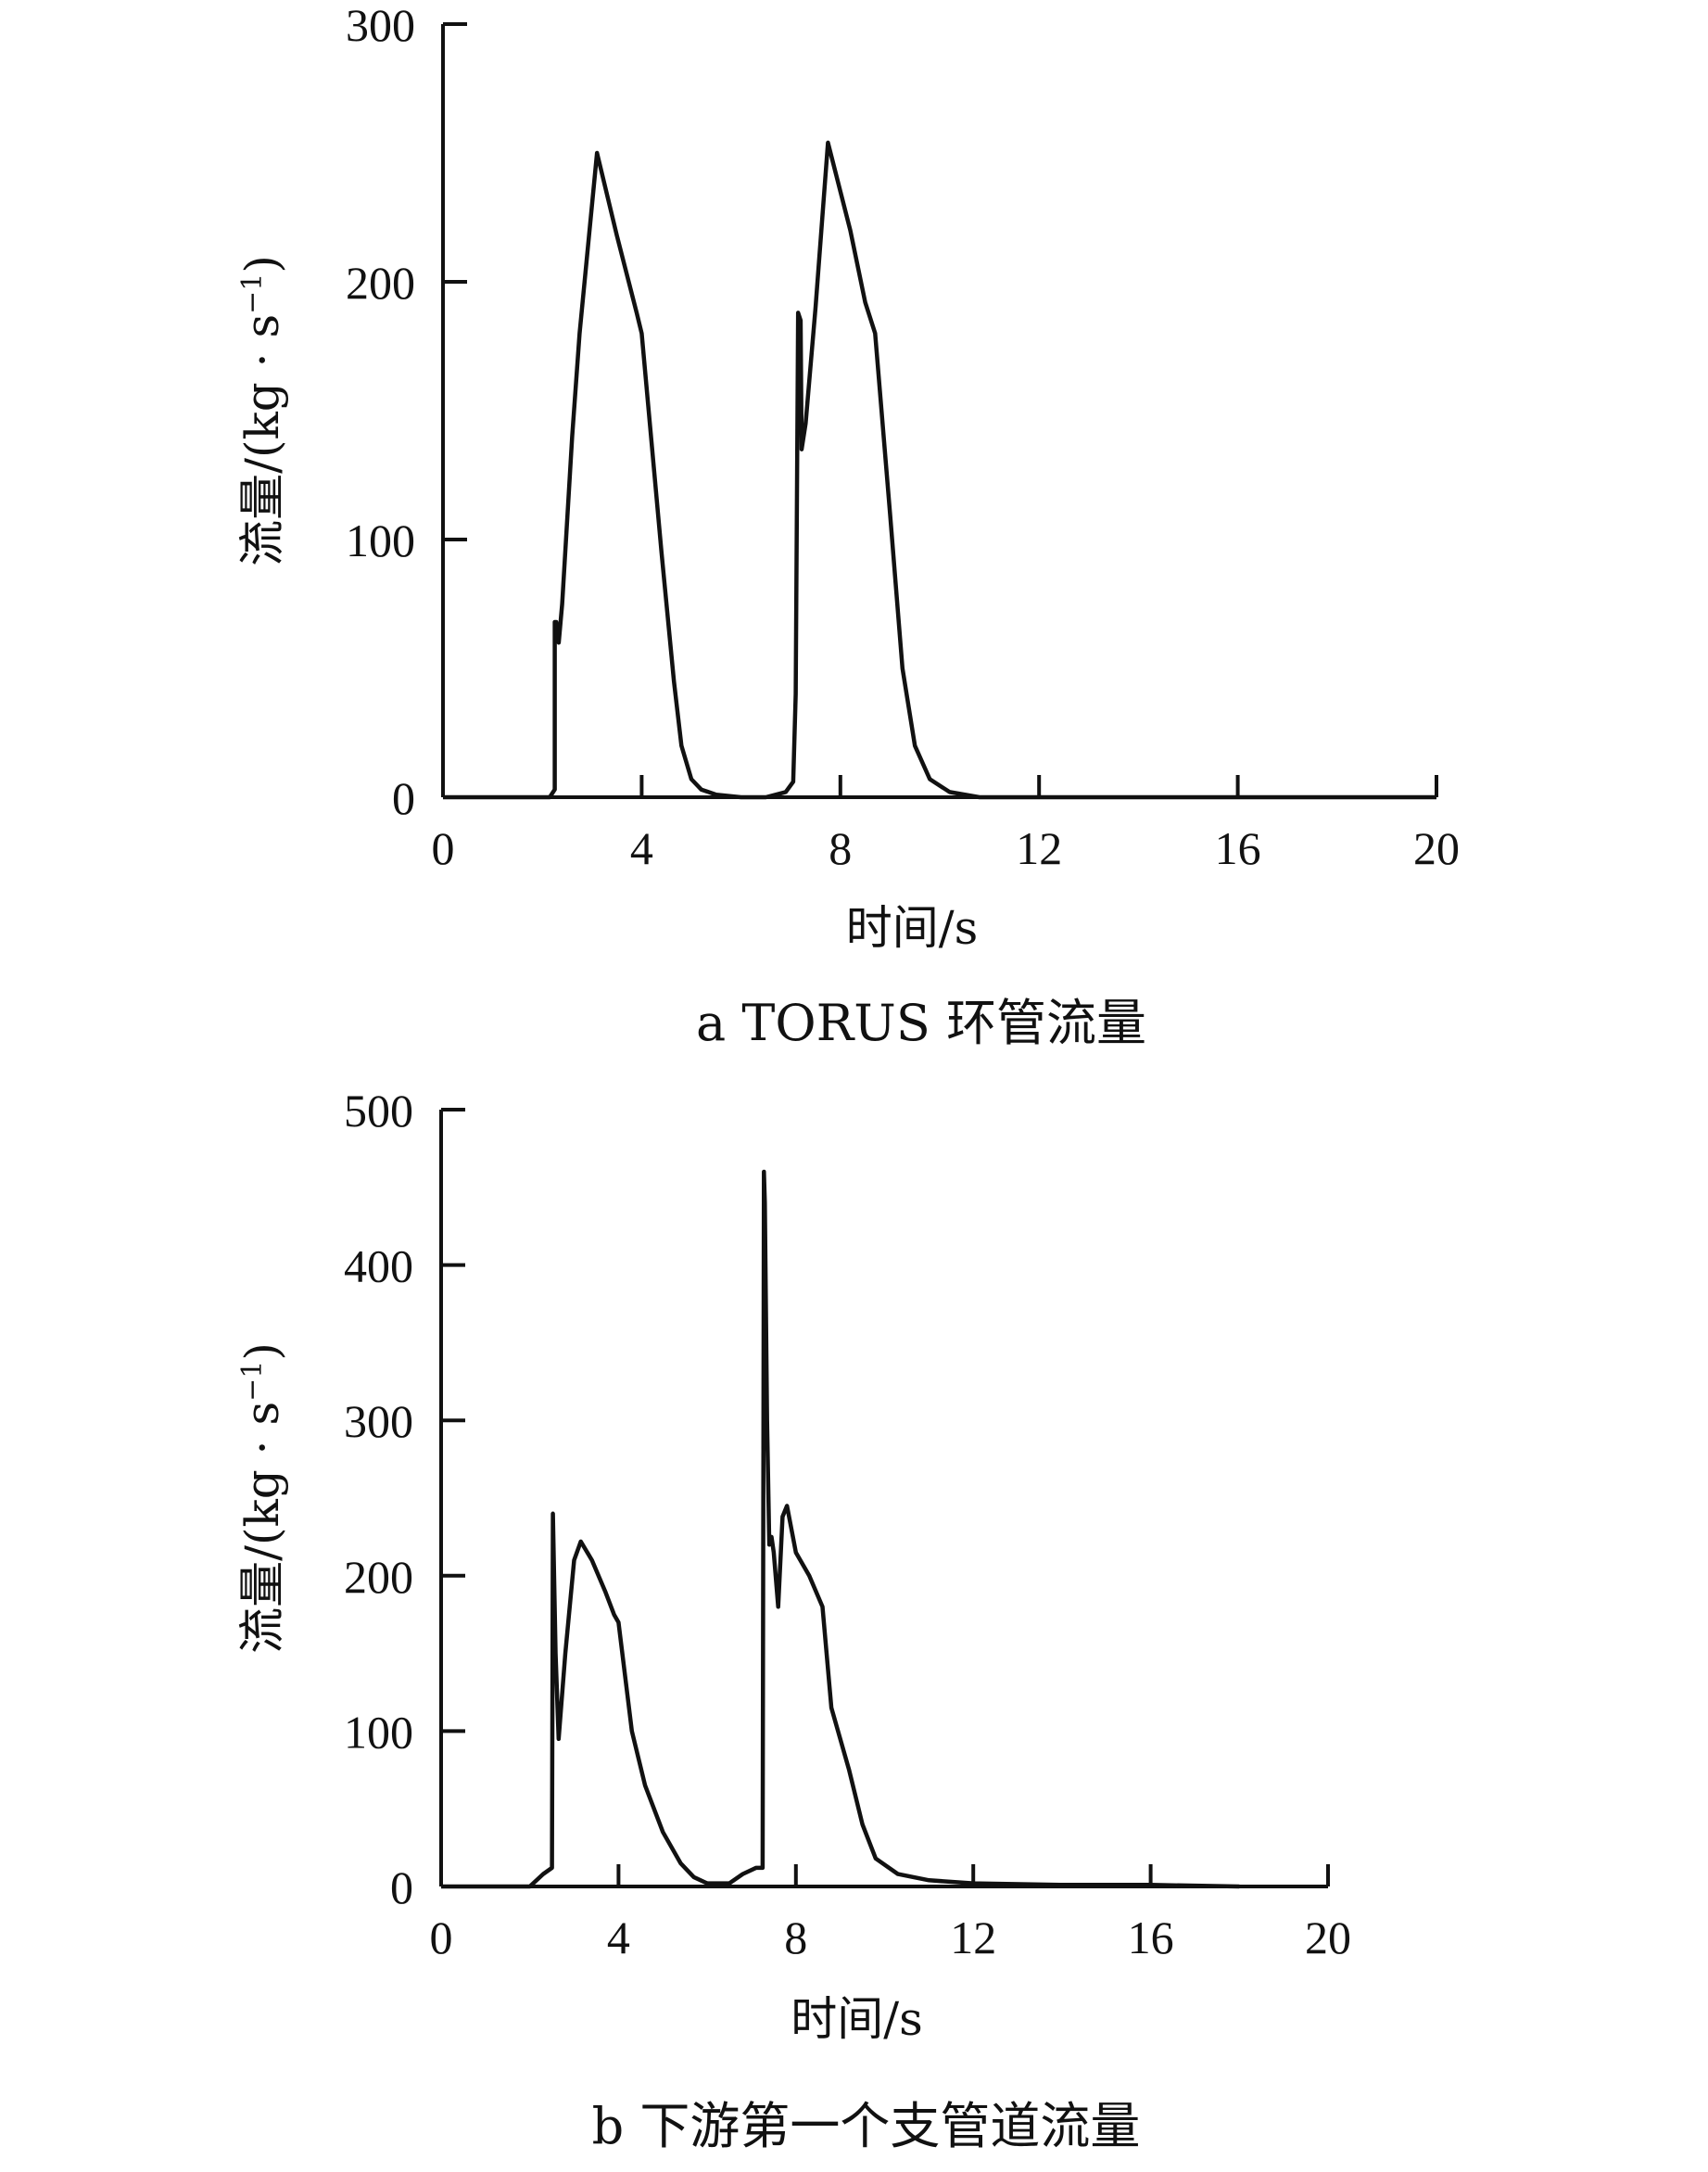  What do you see at coordinates (252, 293) in the screenshot?
I see `y-axis-label-a-sup: −1` at bounding box center [252, 293].